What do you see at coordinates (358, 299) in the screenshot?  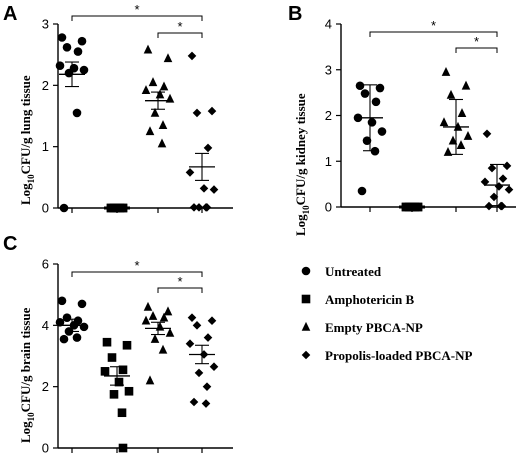 I see `legend-item-amphotericin: Amphotericin B` at bounding box center [358, 299].